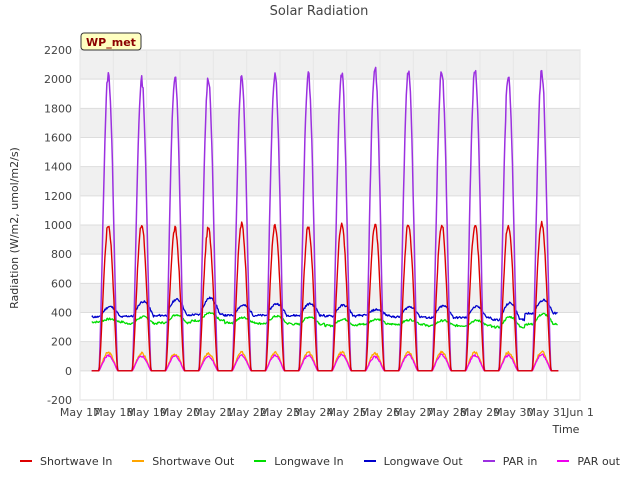 The image size is (640, 480). I want to click on y-tick-label: 1200, so click(58, 196).